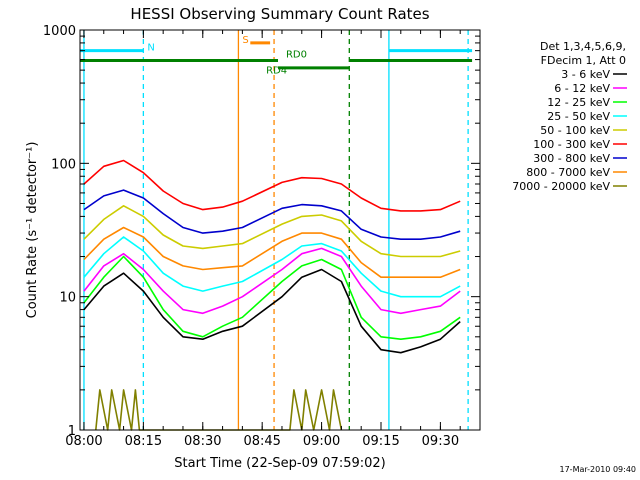 The height and width of the screenshot is (480, 640). Describe the element at coordinates (296, 55) in the screenshot. I see `annotation-label: RD0` at that location.